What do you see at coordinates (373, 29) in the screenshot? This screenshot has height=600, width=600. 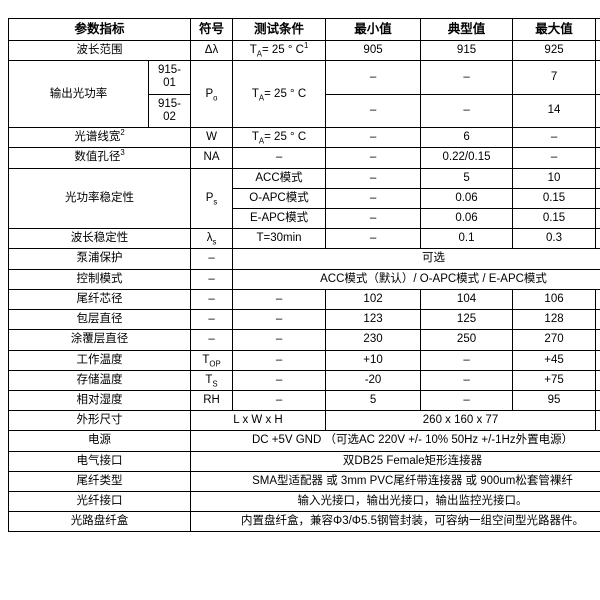 I see `column-header-min: 最小值` at bounding box center [373, 29].